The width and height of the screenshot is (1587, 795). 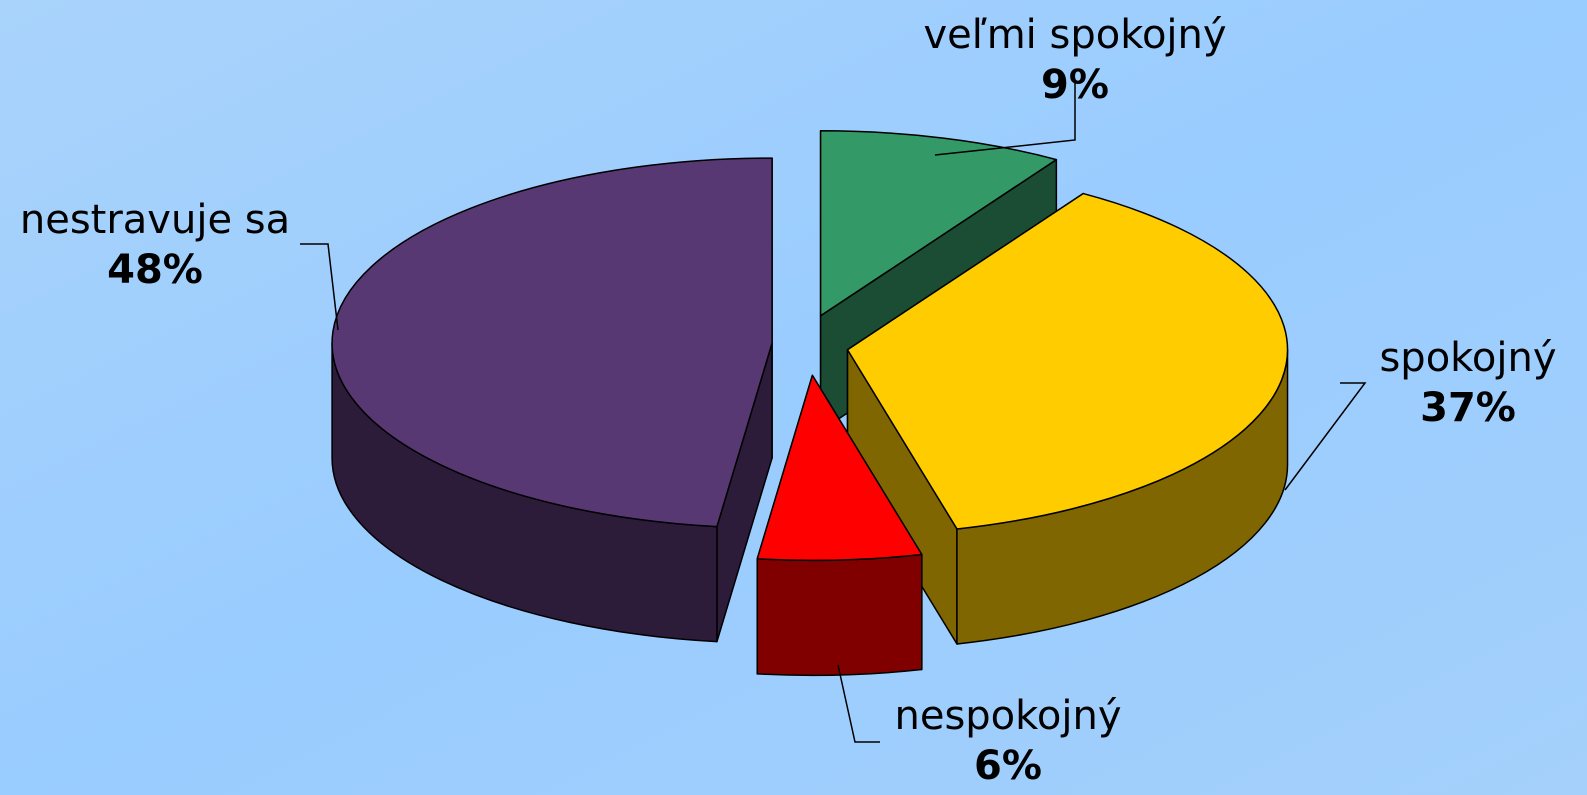 What do you see at coordinates (1075, 85) in the screenshot?
I see `value-label: 9%` at bounding box center [1075, 85].